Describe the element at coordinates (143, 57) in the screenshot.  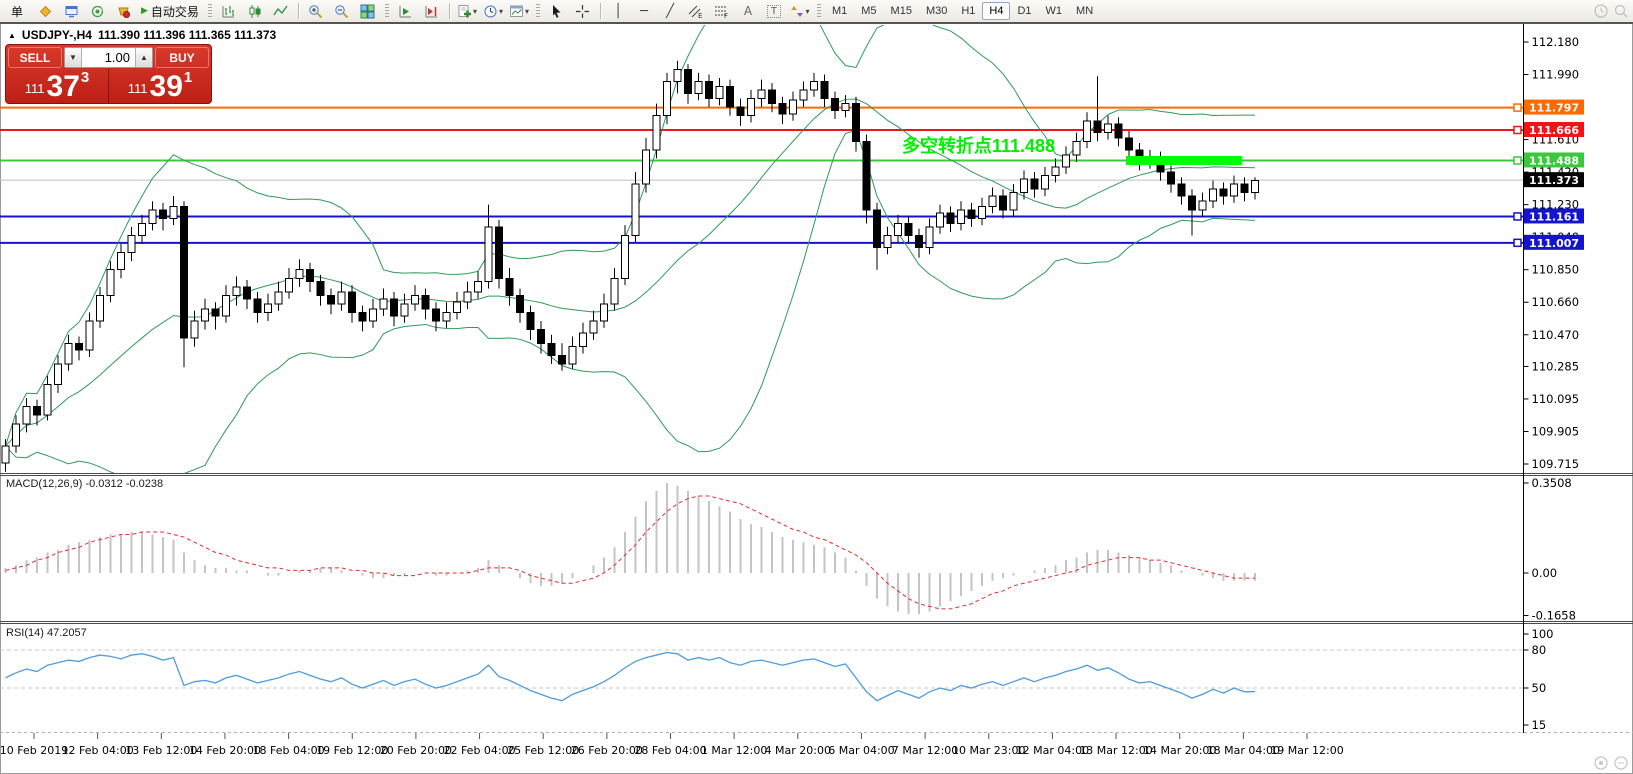
I see `volume-increase-button: ▲` at that location.